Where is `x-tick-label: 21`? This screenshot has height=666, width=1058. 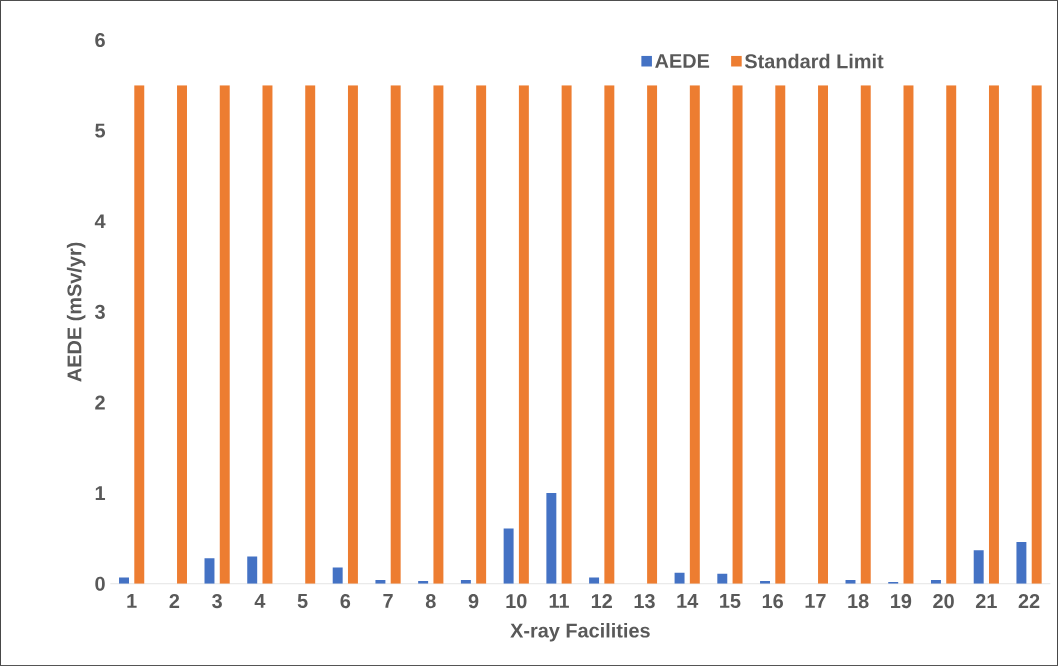
x-tick-label: 21 is located at coordinates (986, 601).